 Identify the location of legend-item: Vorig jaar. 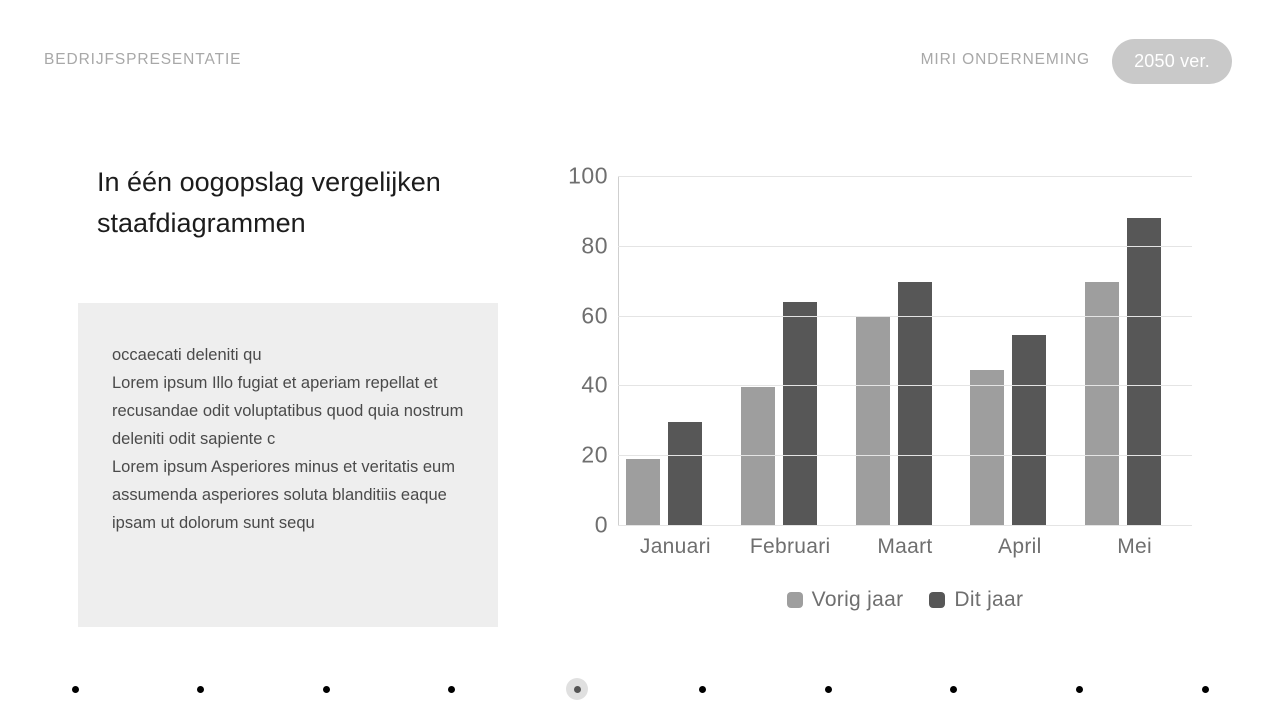
(845, 600).